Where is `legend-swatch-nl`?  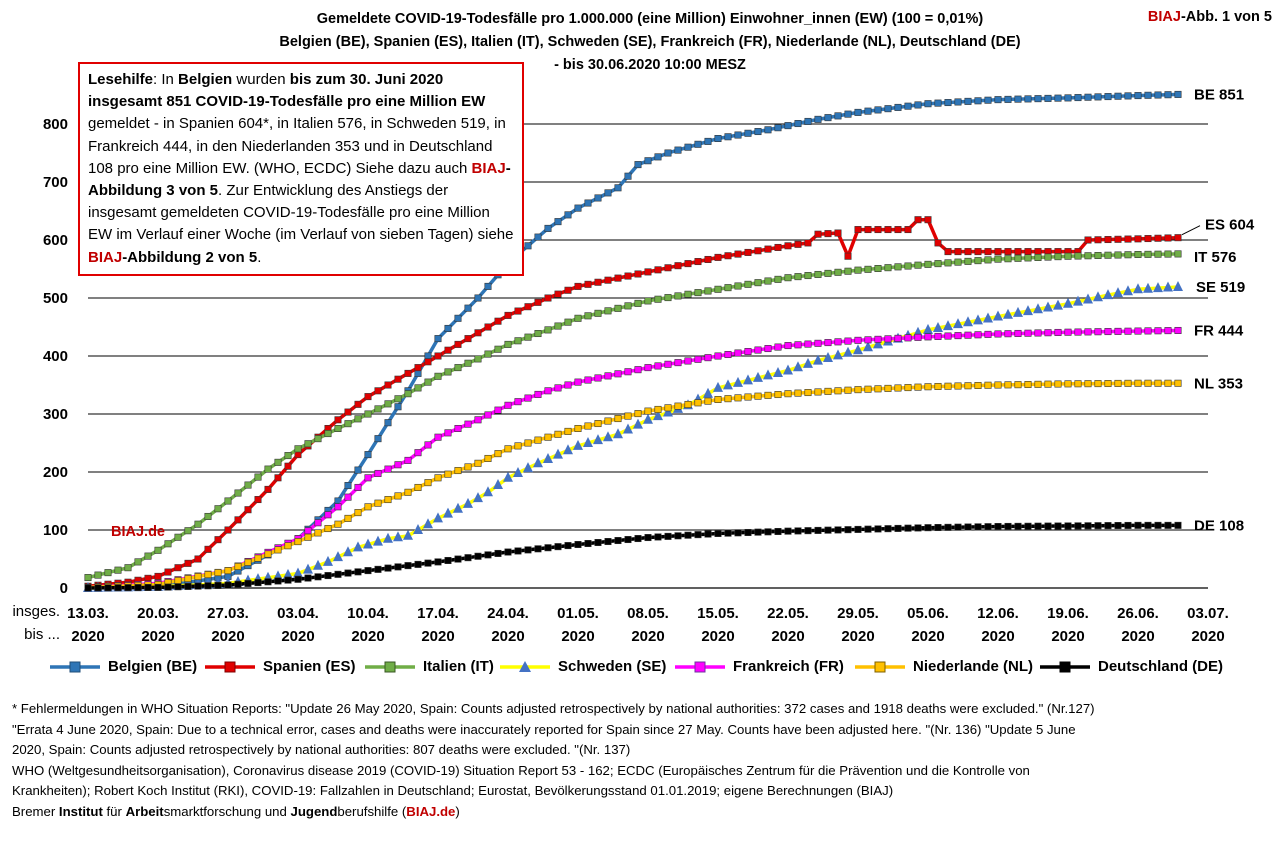
legend-swatch-nl is located at coordinates (880, 666).